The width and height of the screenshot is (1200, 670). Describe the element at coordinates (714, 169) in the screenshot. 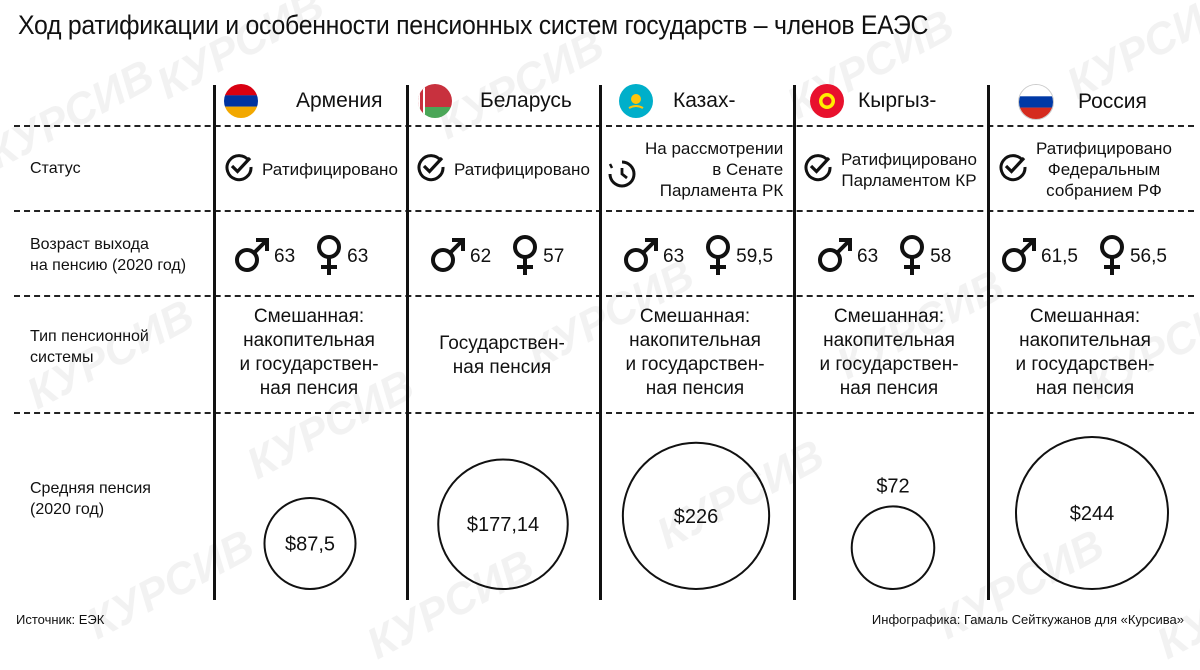

I see `status-text: На рассмотрении в Сенате Парламента РК` at that location.